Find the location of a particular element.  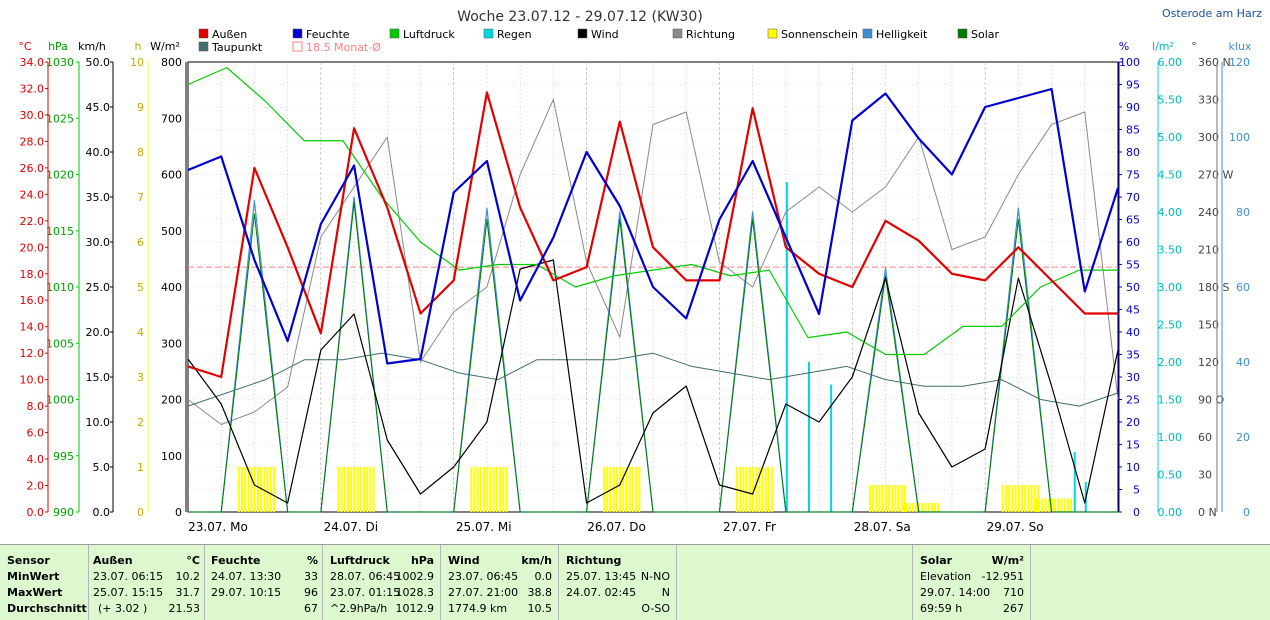

tick-label: 600 is located at coordinates (171, 175).